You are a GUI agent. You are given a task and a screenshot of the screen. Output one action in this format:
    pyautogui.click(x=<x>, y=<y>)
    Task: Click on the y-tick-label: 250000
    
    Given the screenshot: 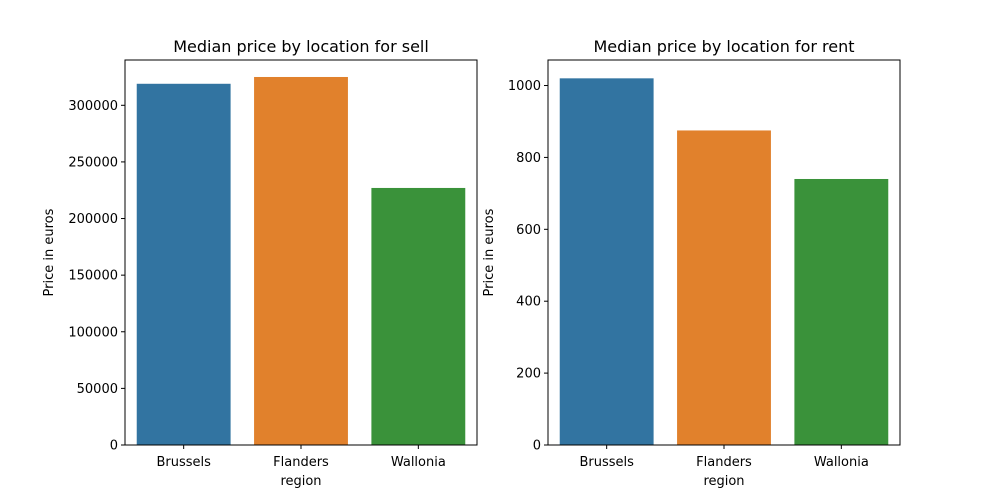 What is the action you would take?
    pyautogui.click(x=93, y=162)
    